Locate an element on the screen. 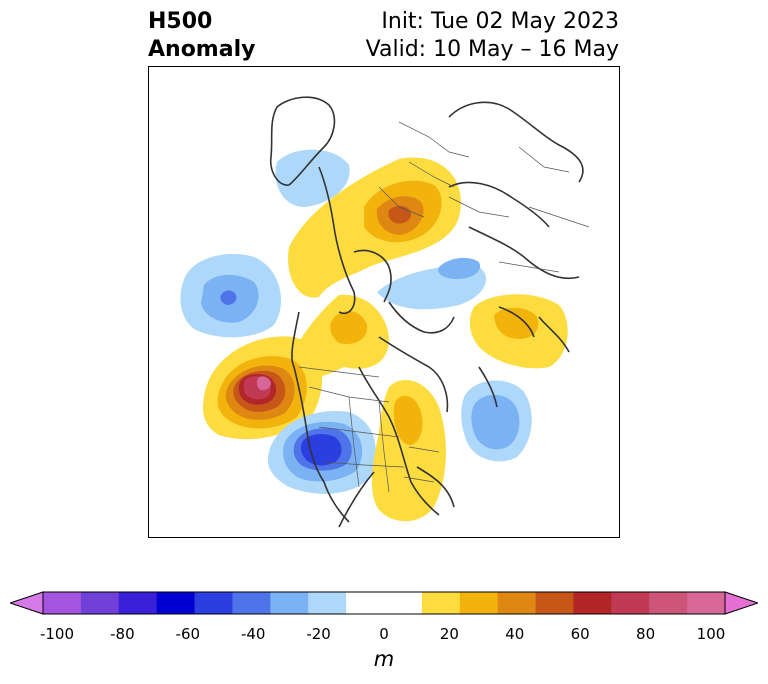 The width and height of the screenshot is (768, 684). colorbar-low-extend is located at coordinates (27, 603).